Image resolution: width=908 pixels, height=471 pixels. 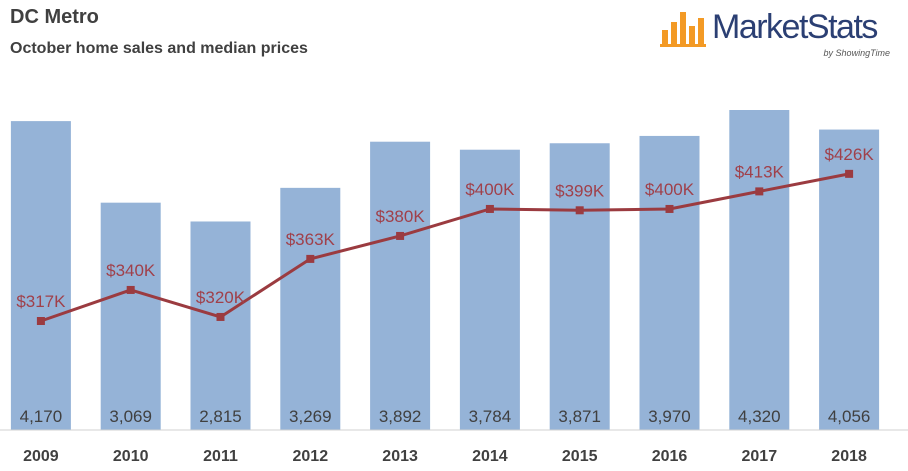 What do you see at coordinates (579, 210) in the screenshot?
I see `price-marker-2015` at bounding box center [579, 210].